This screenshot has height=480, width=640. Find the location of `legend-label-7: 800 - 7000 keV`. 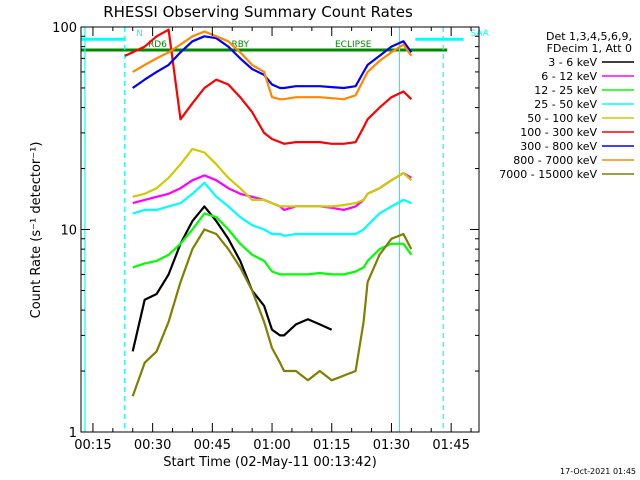

legend-label-7: 800 - 7000 keV is located at coordinates (555, 160).